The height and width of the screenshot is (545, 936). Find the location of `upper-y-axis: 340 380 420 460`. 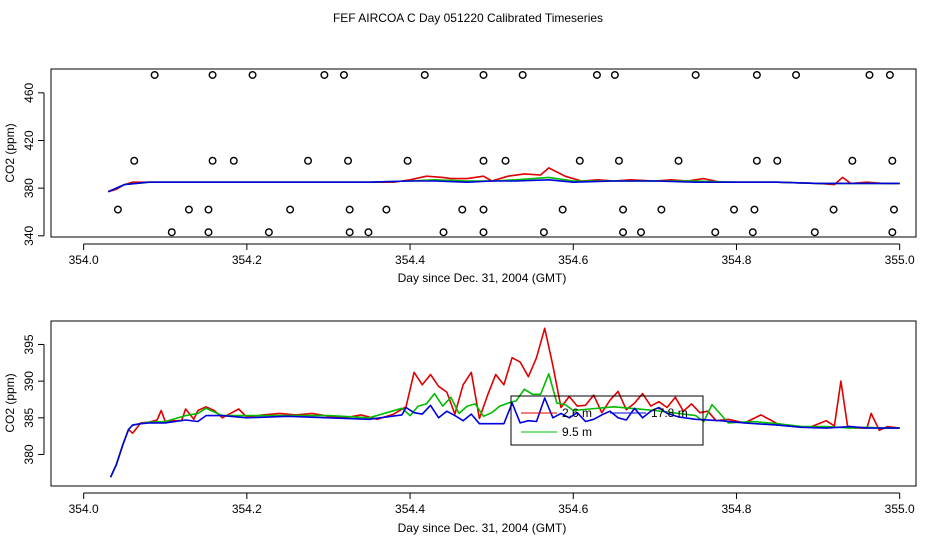

upper-y-axis: 340 380 420 460 is located at coordinates (33, 164).